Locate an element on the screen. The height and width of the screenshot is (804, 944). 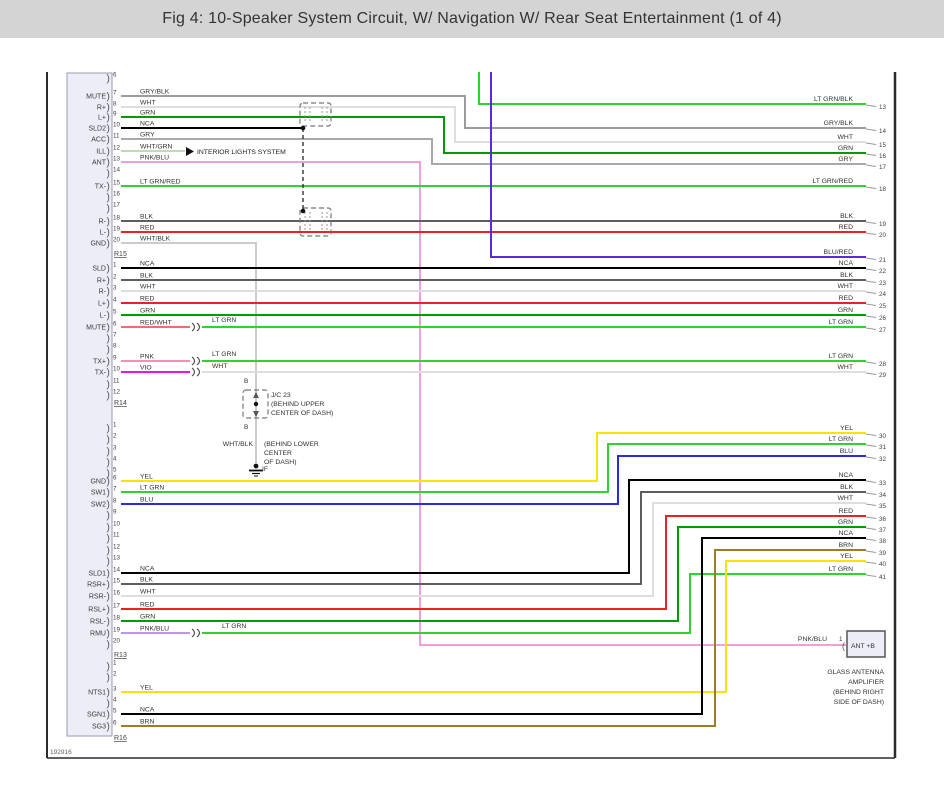
pin-number: 11 is located at coordinates (116, 136).